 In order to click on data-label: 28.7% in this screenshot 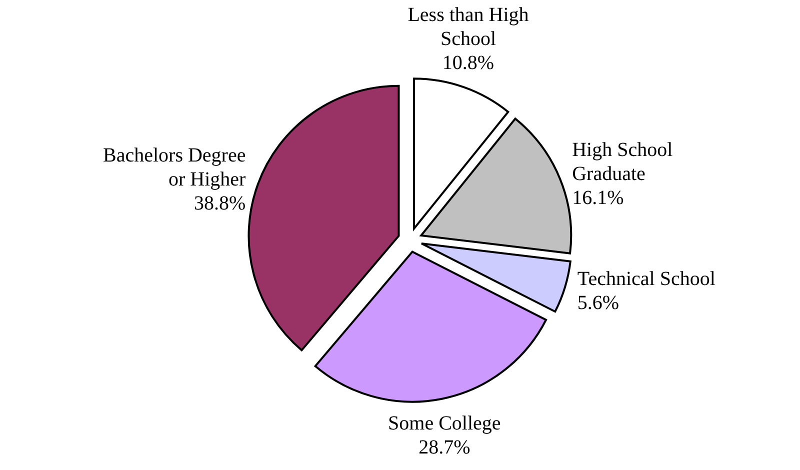, I will do `click(444, 447)`.